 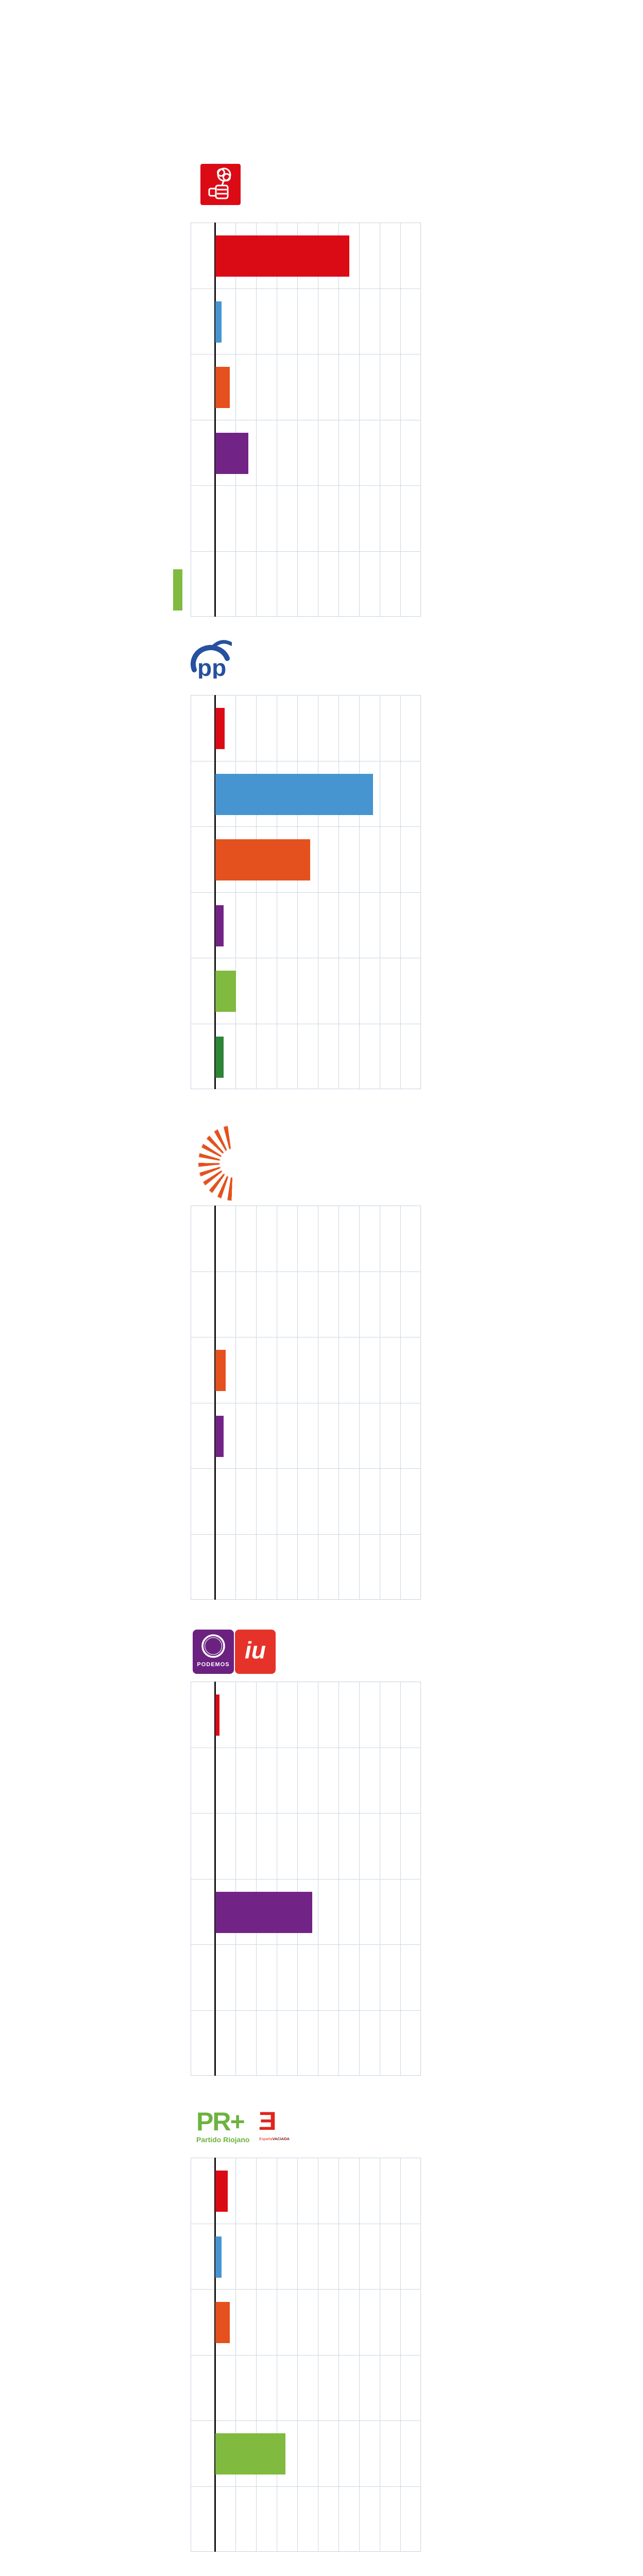 What do you see at coordinates (219, 1057) in the screenshot?
I see `bar-vox` at bounding box center [219, 1057].